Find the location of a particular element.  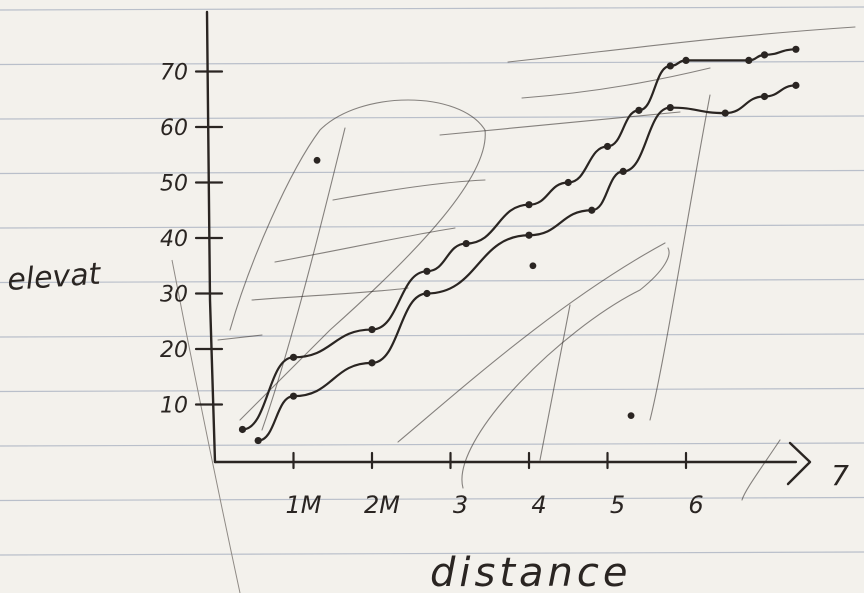

x-tick-label: 5 is located at coordinates (617, 505).